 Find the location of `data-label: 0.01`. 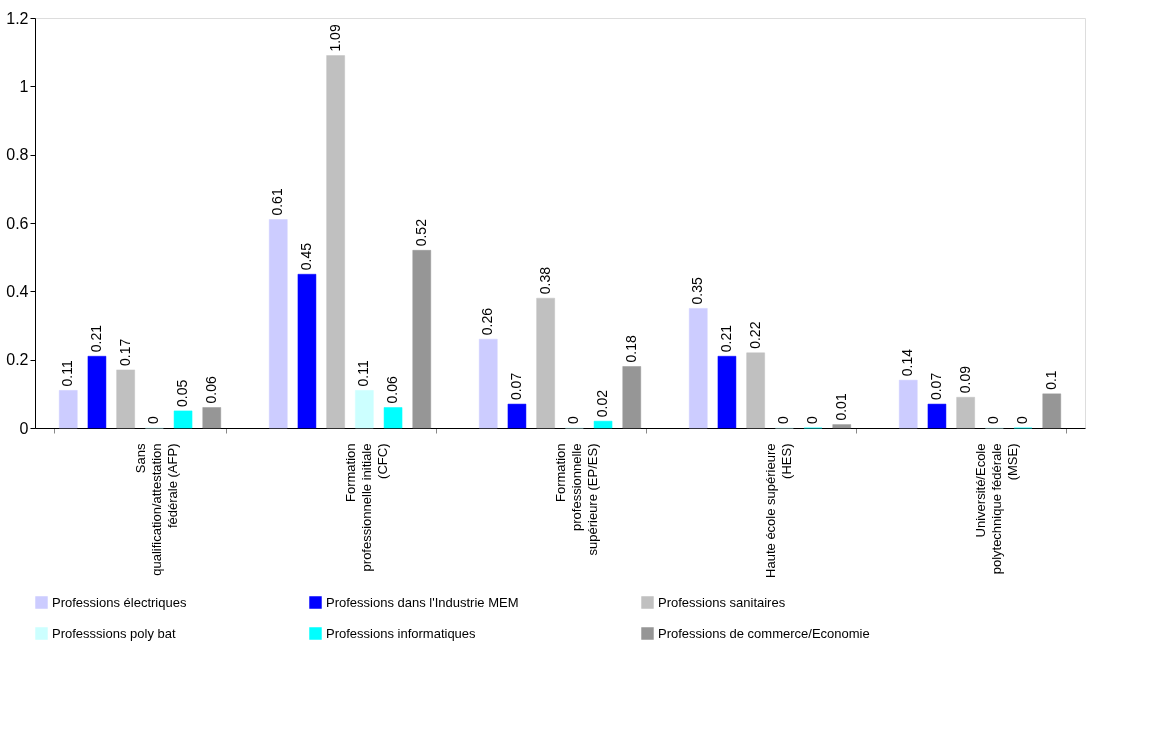

data-label: 0.01 is located at coordinates (840, 407).